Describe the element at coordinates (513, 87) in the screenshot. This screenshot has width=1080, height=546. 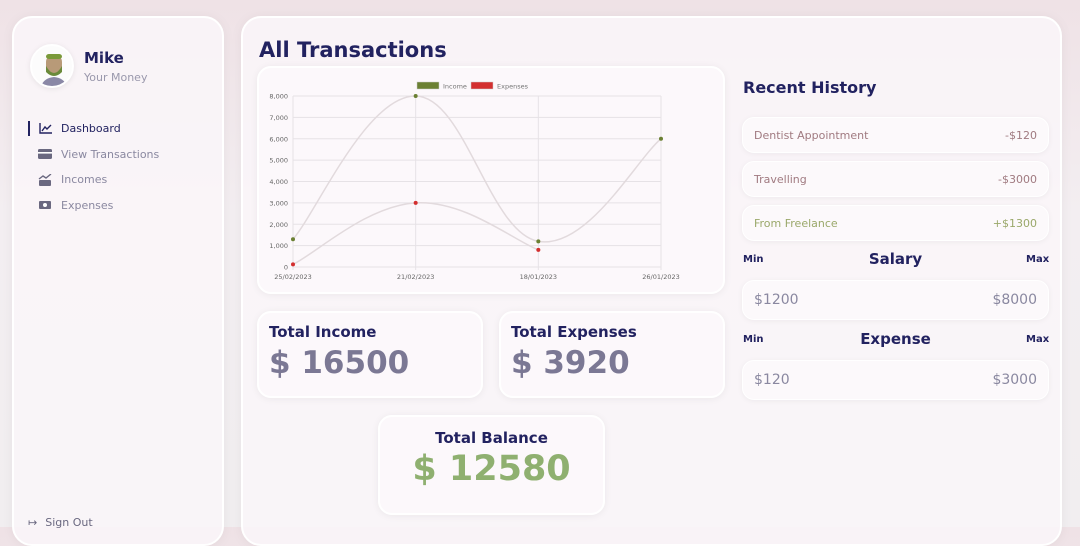
I see `legend-label: Expenses` at that location.